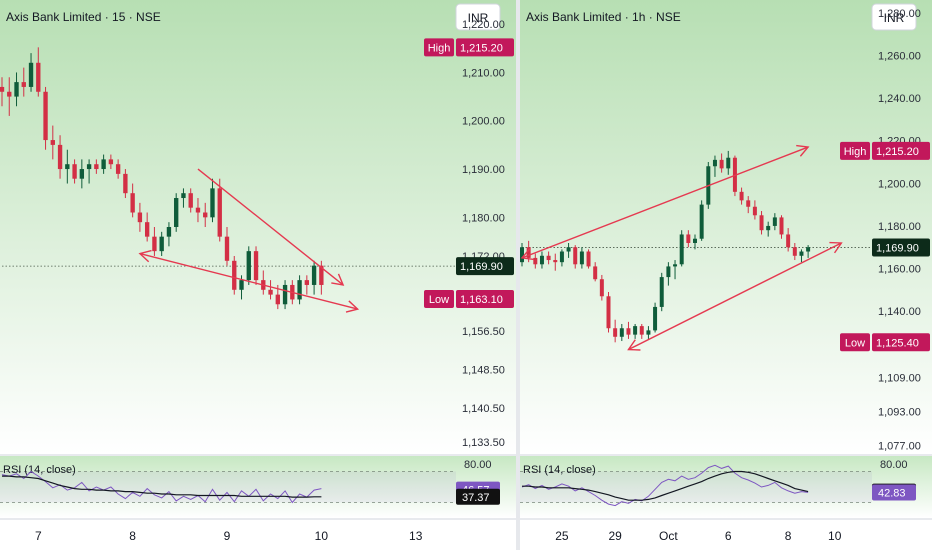  Describe the element at coordinates (485, 266) in the screenshot. I see `price-badge: 1,169.90` at that location.